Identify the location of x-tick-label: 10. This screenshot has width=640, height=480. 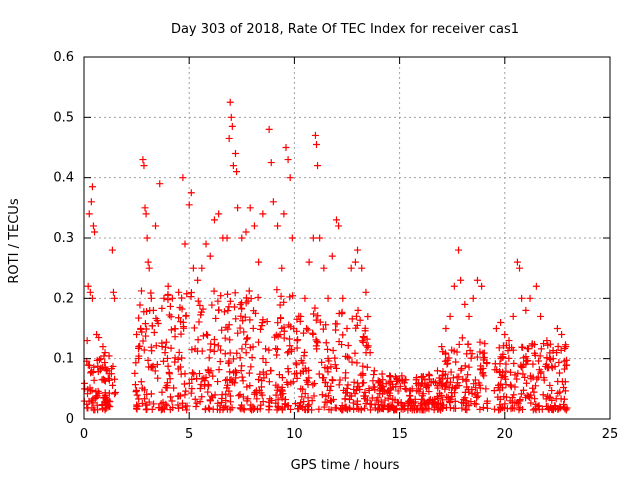
(294, 434).